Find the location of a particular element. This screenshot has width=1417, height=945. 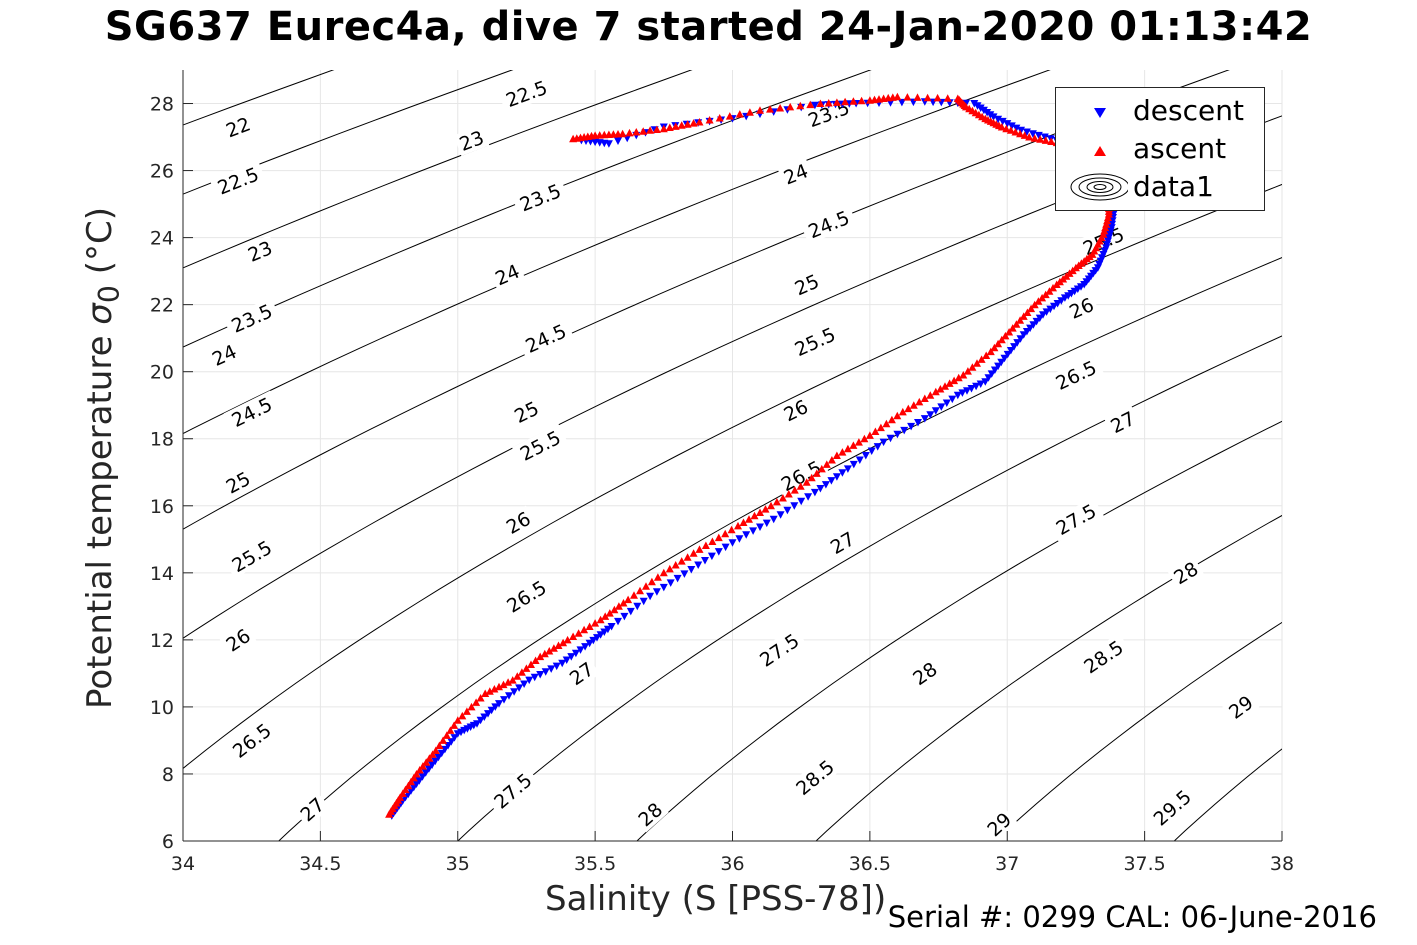

contour-label: 27.5 is located at coordinates (1075, 519).